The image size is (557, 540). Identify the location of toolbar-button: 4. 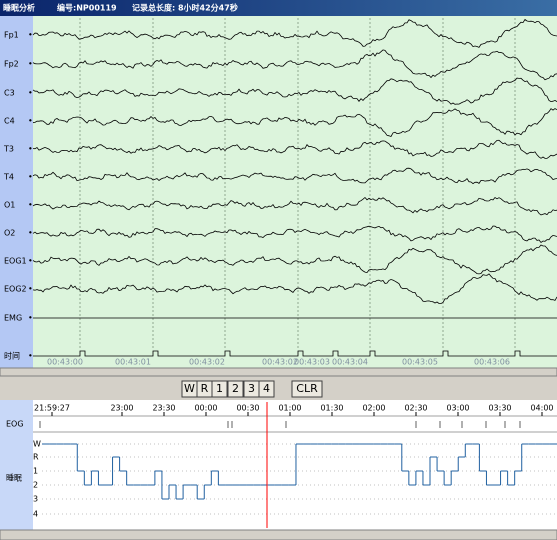
(266, 389).